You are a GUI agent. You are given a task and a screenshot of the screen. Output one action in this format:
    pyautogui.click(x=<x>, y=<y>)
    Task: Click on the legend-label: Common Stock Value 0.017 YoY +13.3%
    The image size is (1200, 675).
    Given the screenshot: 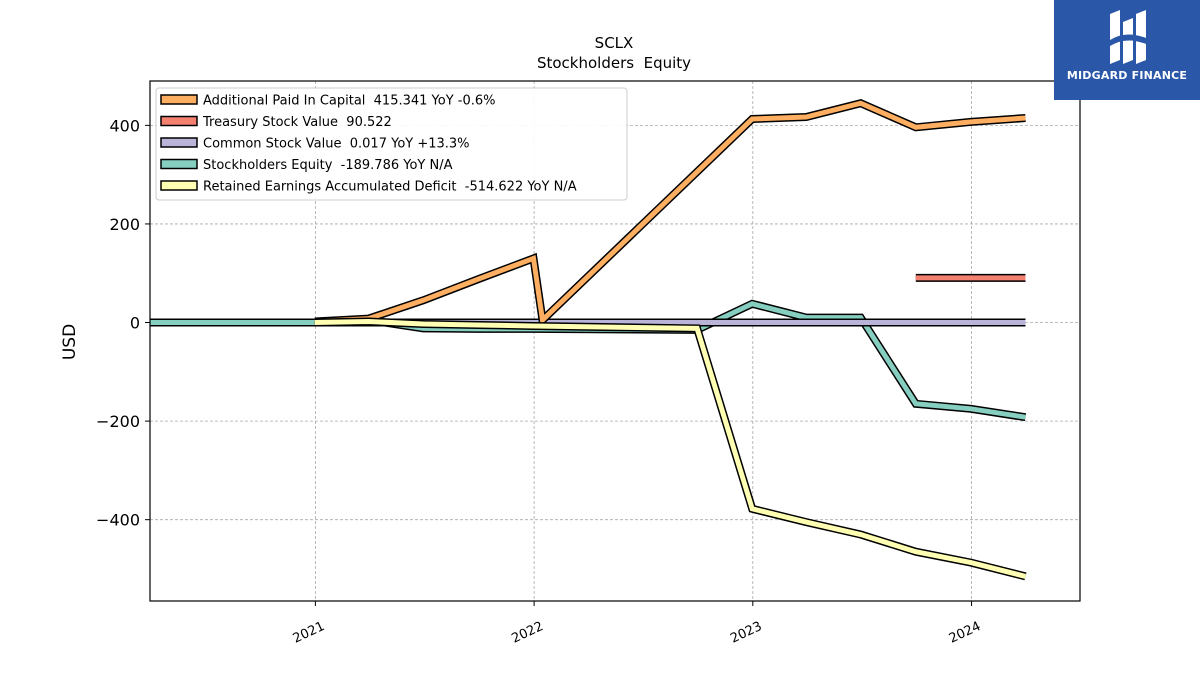 What is the action you would take?
    pyautogui.click(x=336, y=144)
    